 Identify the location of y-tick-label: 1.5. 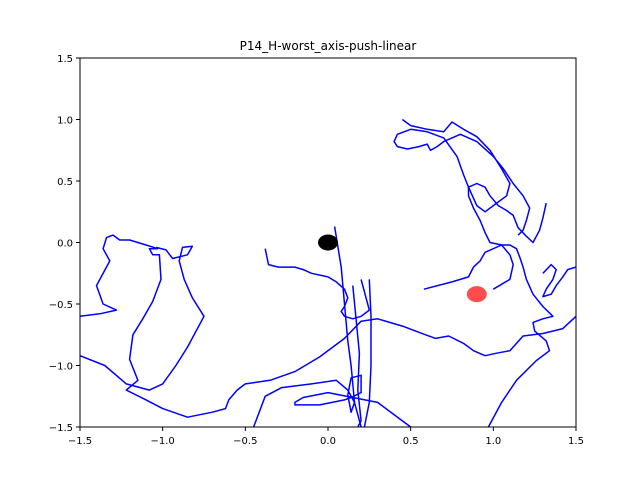
(65, 59).